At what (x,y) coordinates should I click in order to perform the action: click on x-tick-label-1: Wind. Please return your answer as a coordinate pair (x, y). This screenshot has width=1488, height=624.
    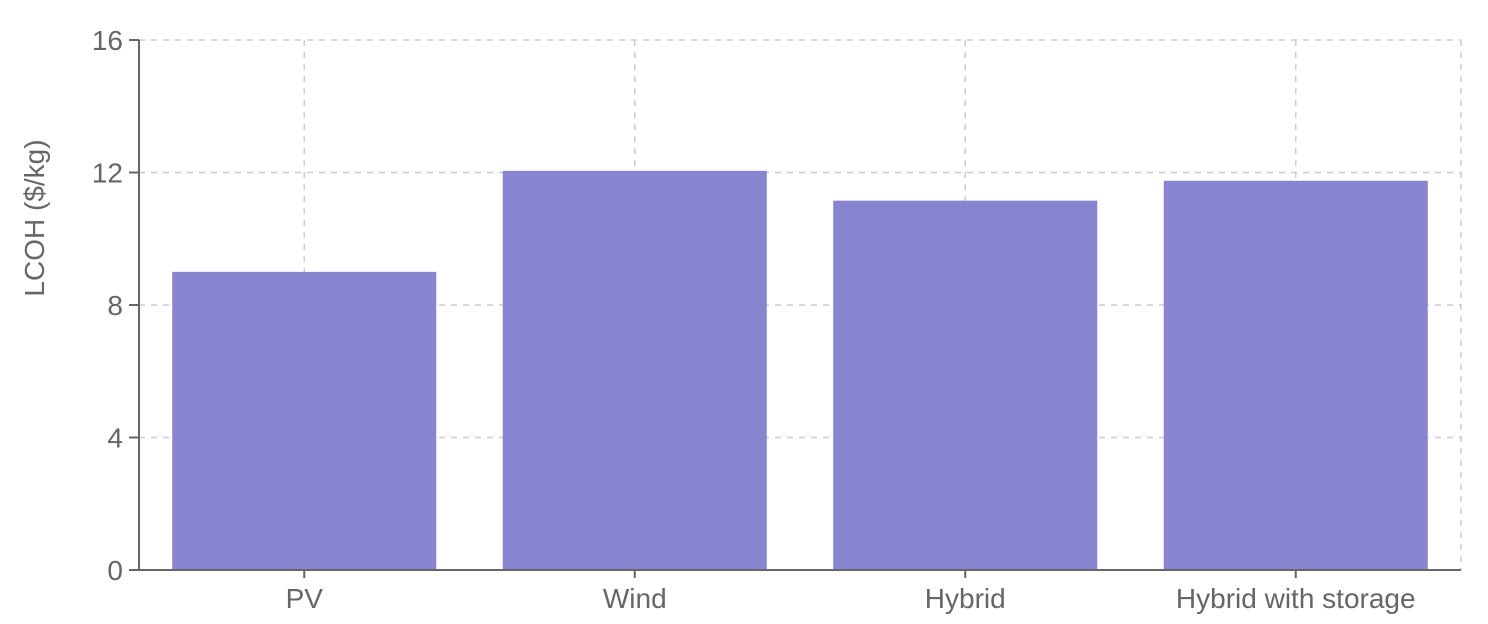
    Looking at the image, I should click on (635, 598).